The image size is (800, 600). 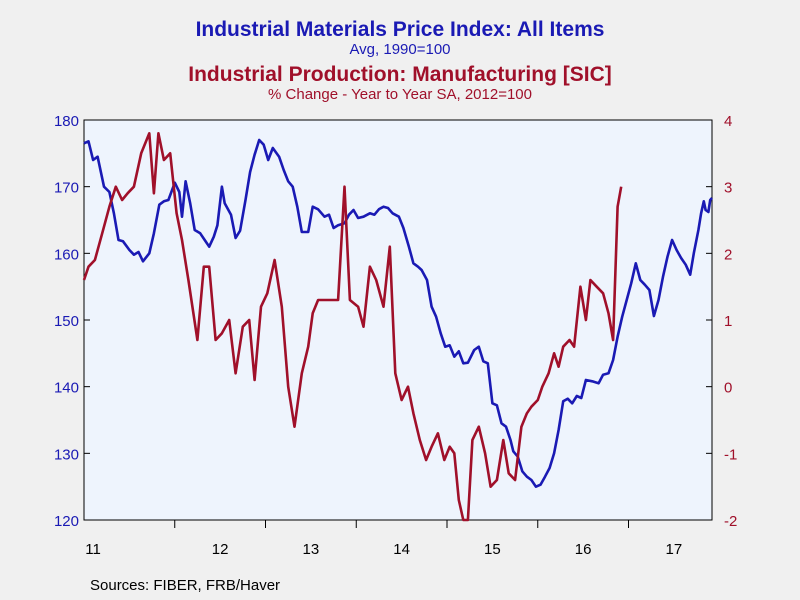 I want to click on y-left-tick-label: 130, so click(x=66, y=454).